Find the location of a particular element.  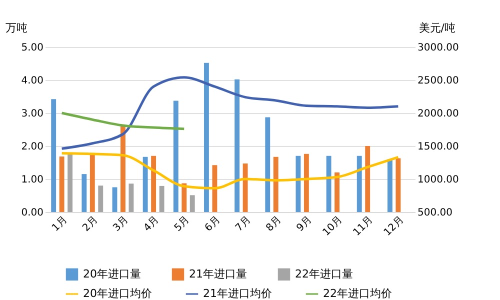

legend-label: 22年进口均价 is located at coordinates (357, 293).